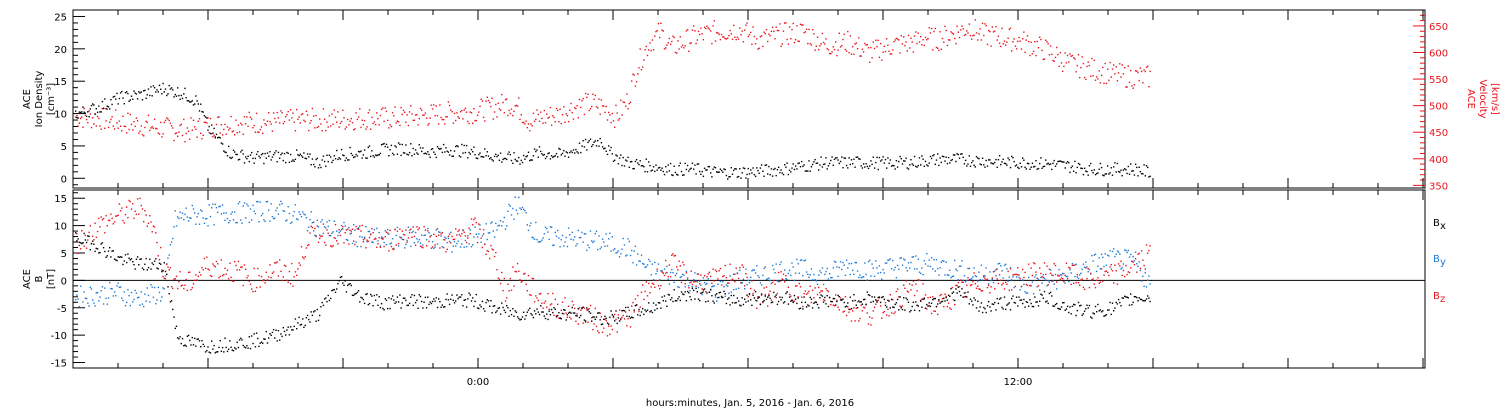 Image resolution: width=1500 pixels, height=410 pixels. I want to click on velocity-ylabel-line2: Velocity, so click(1482, 98).